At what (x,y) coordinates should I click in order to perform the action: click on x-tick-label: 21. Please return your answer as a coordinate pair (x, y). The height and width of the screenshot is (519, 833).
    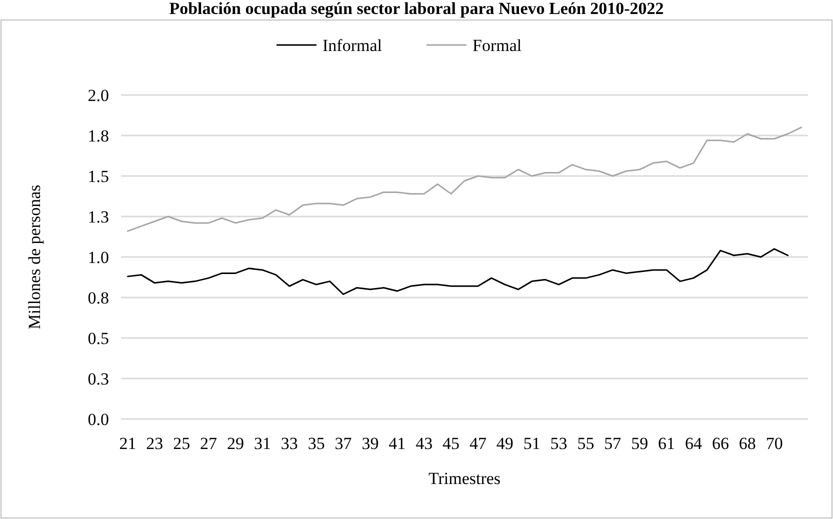
    Looking at the image, I should click on (127, 443).